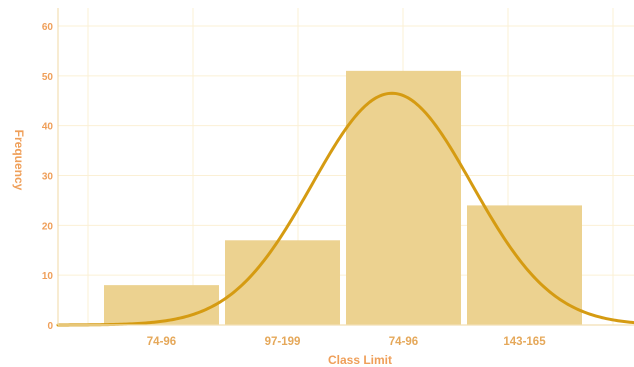 The width and height of the screenshot is (634, 367). What do you see at coordinates (48, 77) in the screenshot?
I see `y-tick-label: 50` at bounding box center [48, 77].